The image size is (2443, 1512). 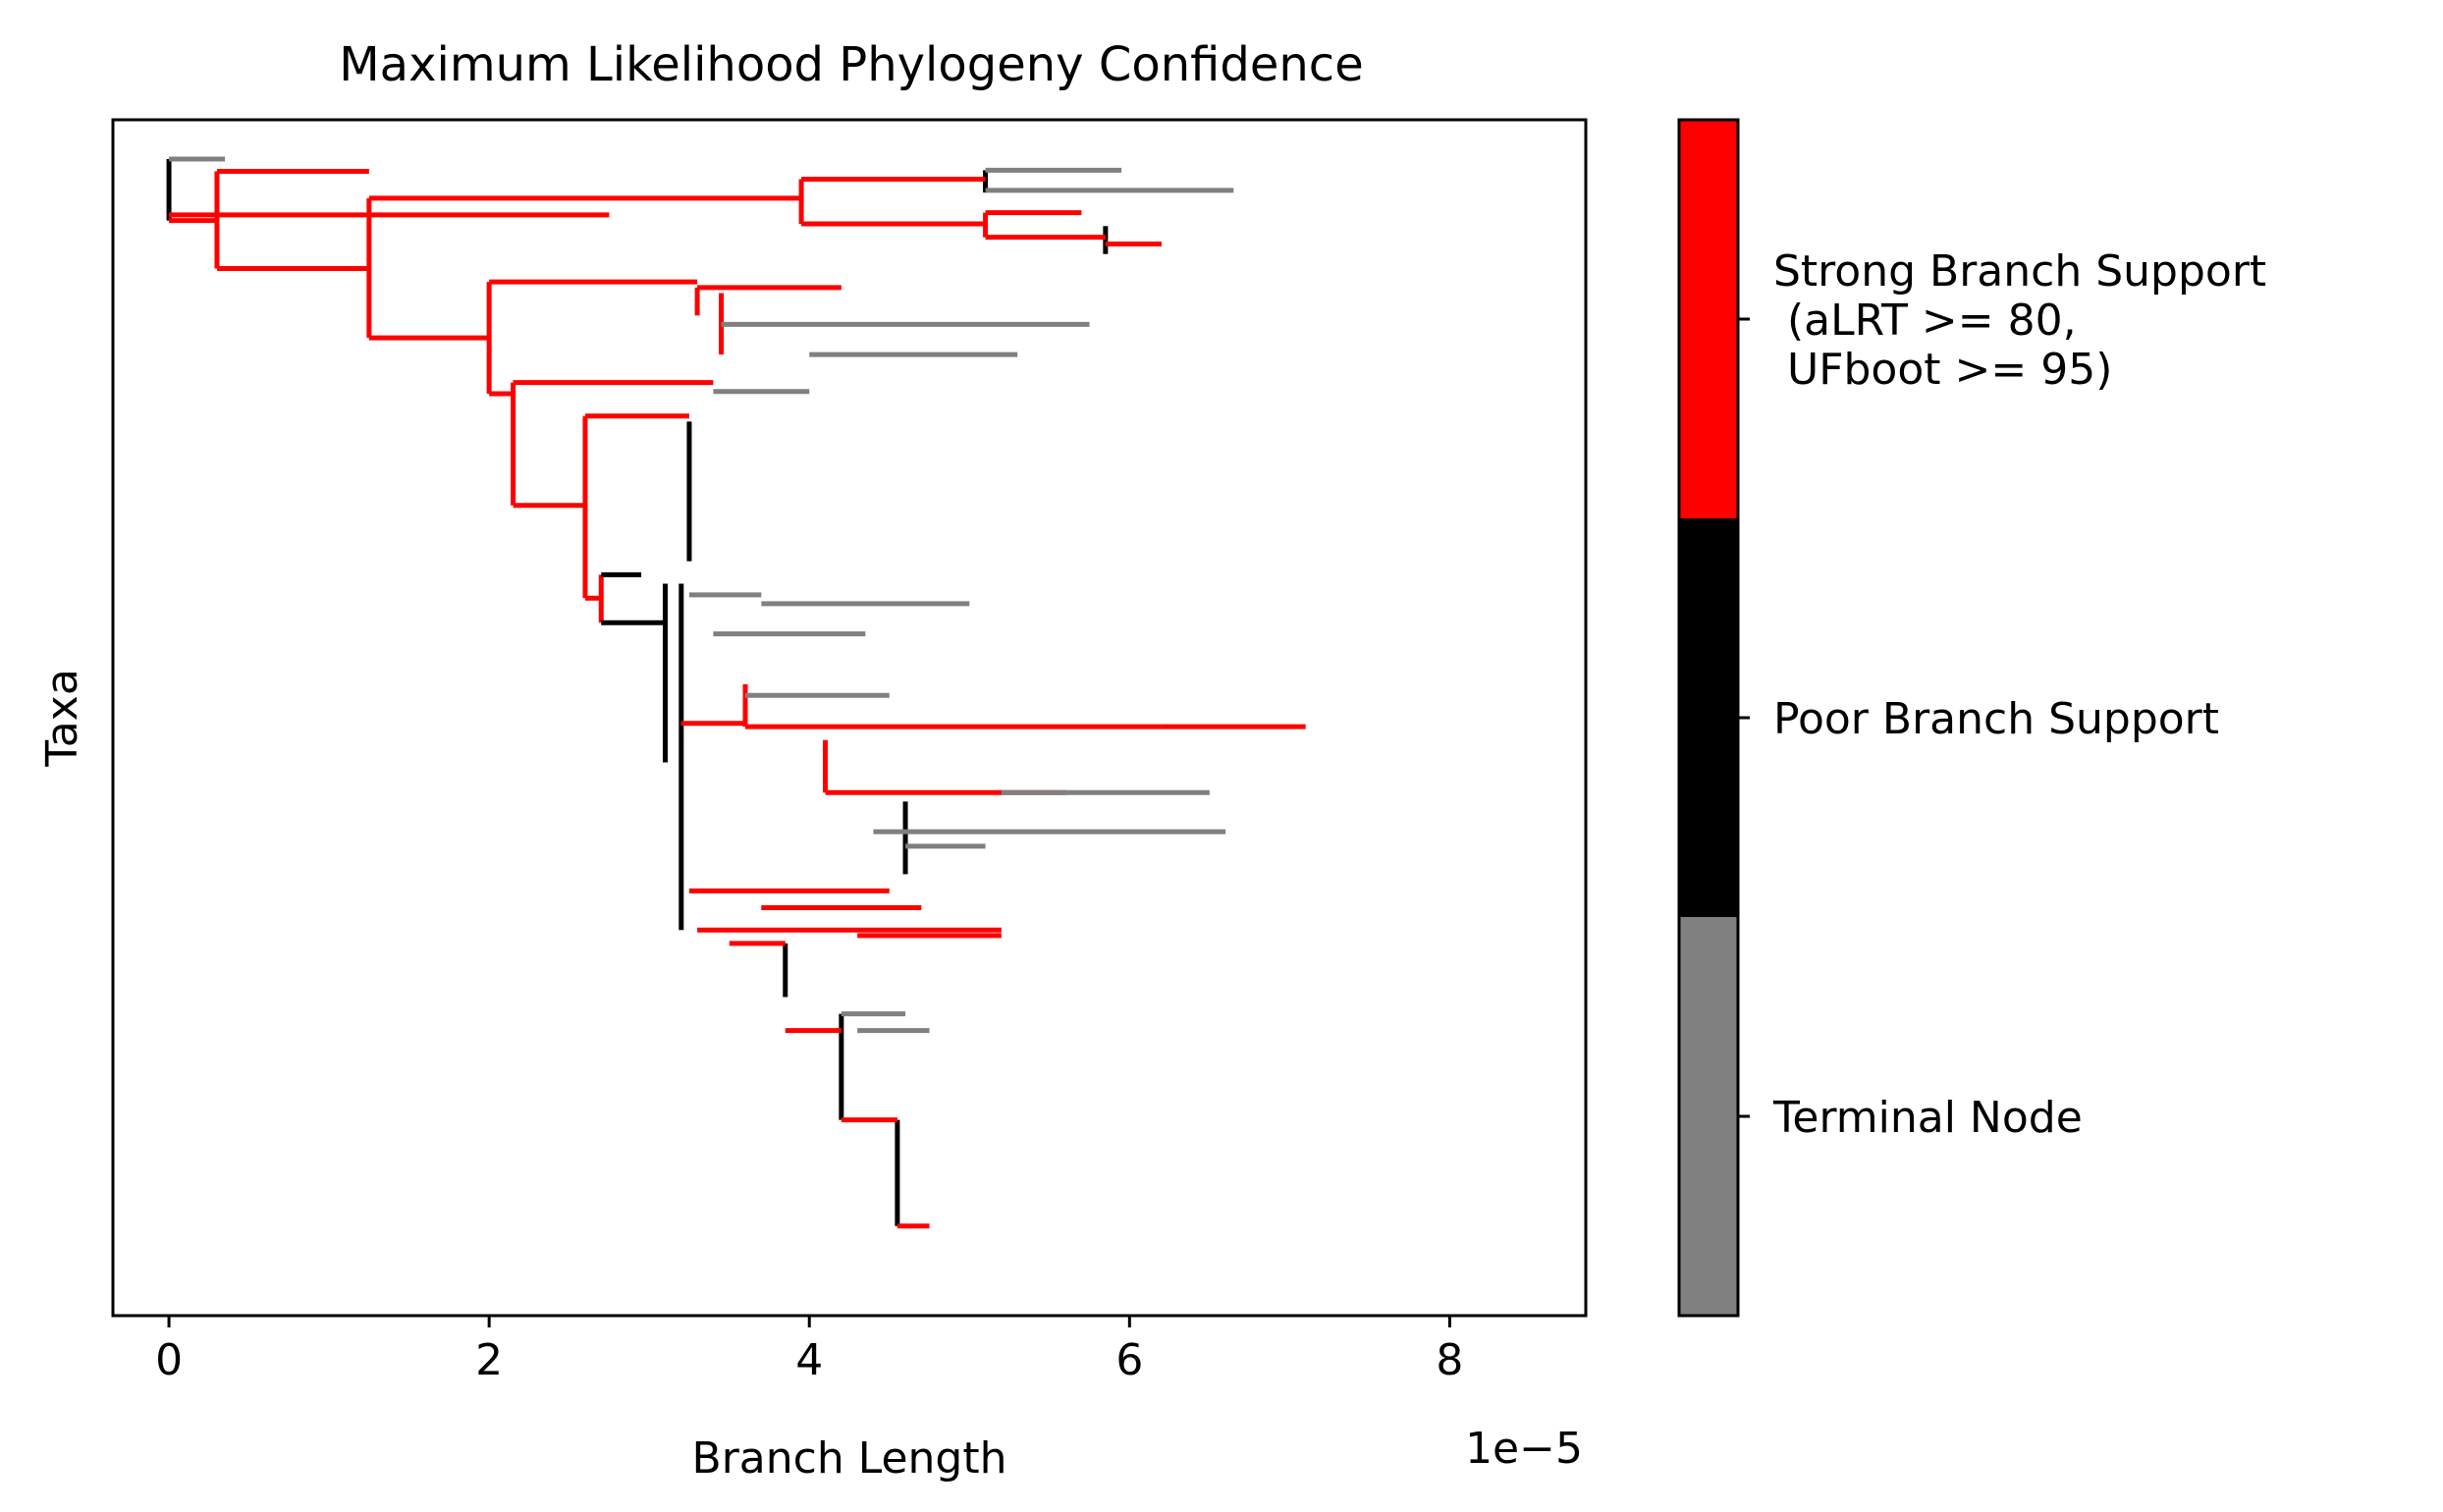 I want to click on y-axis-label: Taxa, so click(x=62, y=719).